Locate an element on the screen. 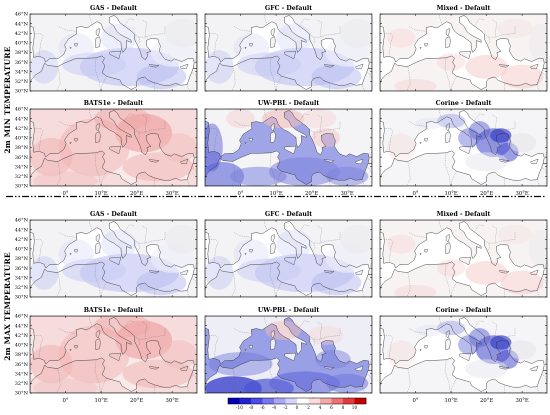 The height and width of the screenshot is (415, 550). map-panel: Mixed - Default is located at coordinates (463, 48).